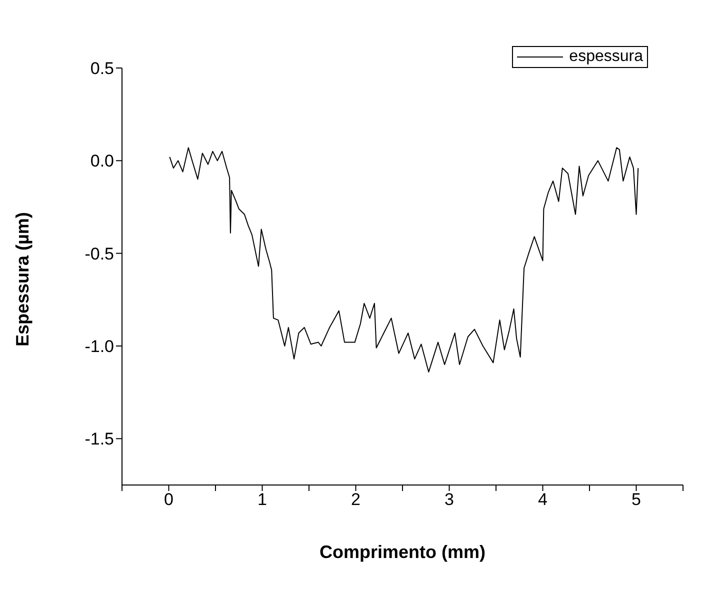 Image resolution: width=709 pixels, height=598 pixels. Describe the element at coordinates (262, 500) in the screenshot. I see `x-tick-label: 1` at that location.